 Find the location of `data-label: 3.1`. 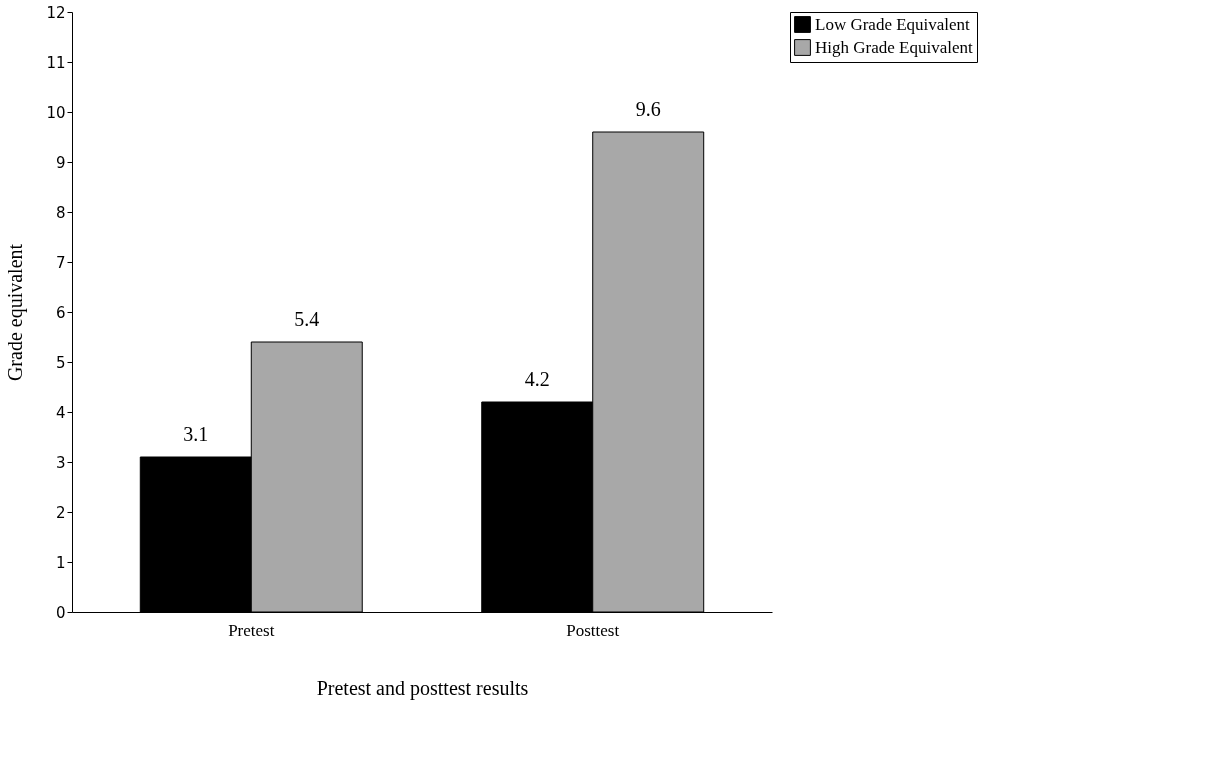

data-label: 3.1 is located at coordinates (196, 434).